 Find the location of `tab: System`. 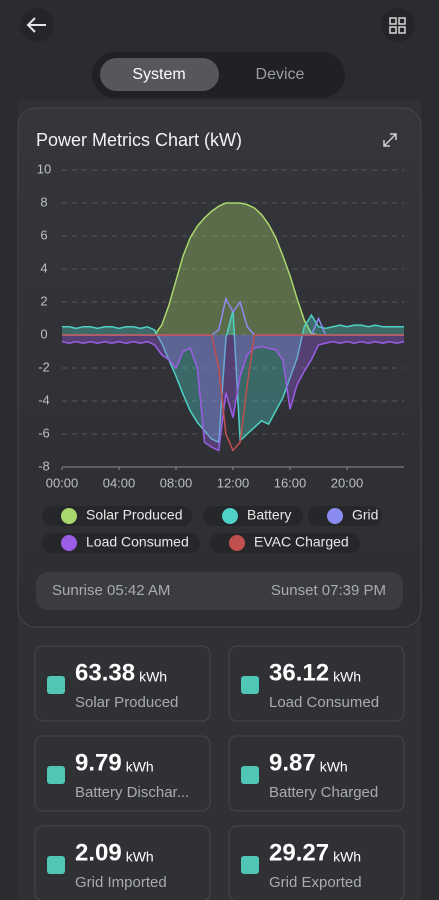

tab: System is located at coordinates (158, 74).